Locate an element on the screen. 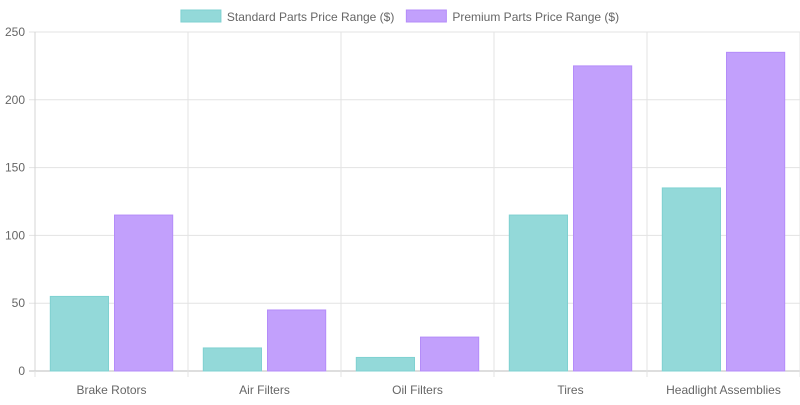 This screenshot has width=800, height=405. legend-label: Premium Parts Price Range ($) is located at coordinates (535, 17).